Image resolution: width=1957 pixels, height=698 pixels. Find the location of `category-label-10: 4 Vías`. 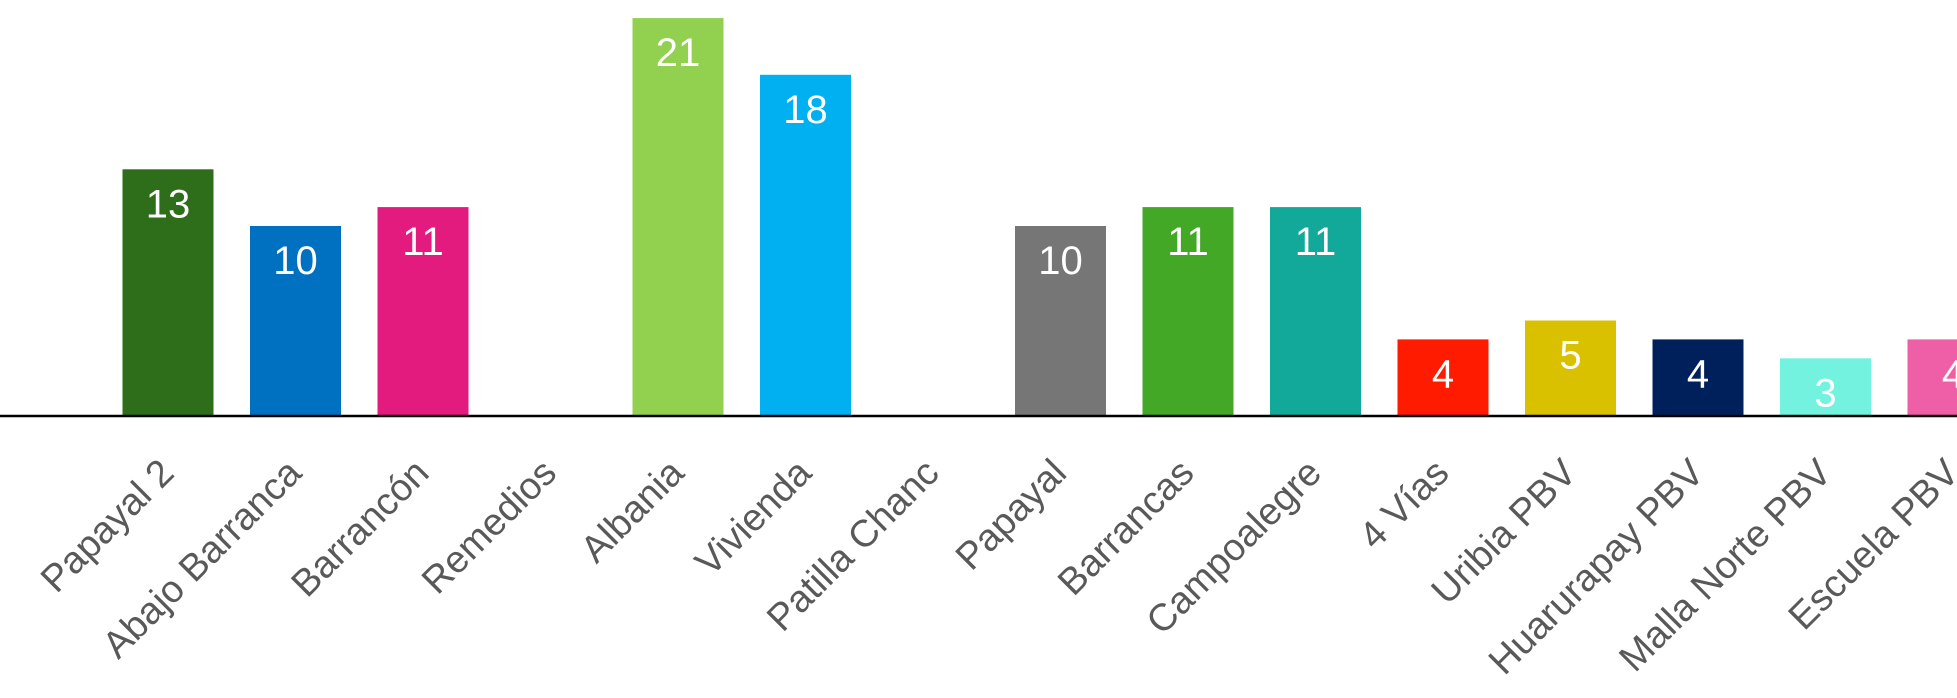

category-label-10: 4 Vías is located at coordinates (1404, 505).